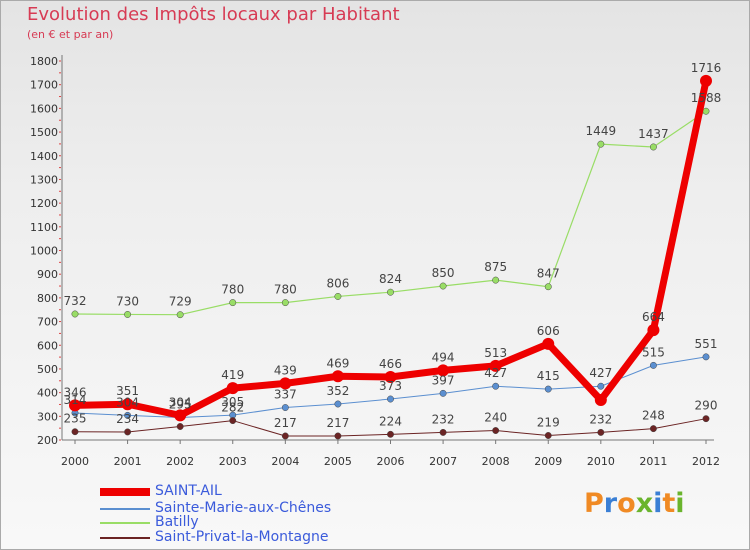 The width and height of the screenshot is (750, 550). What do you see at coordinates (75, 461) in the screenshot?
I see `x-tick-label: 2000` at bounding box center [75, 461].